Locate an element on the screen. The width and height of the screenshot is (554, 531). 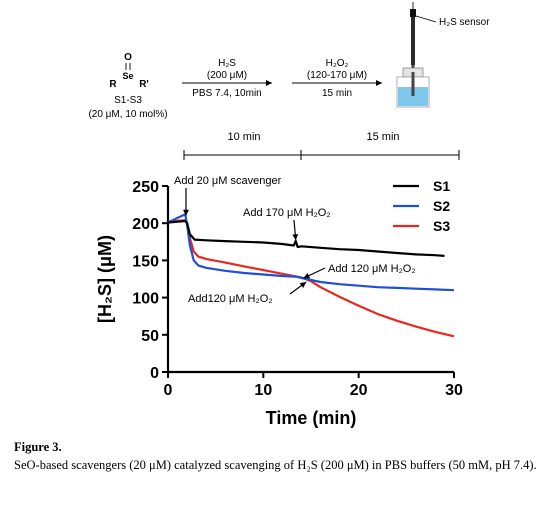
annotation-scavenger-arrow-head is located at coordinates (186, 212).